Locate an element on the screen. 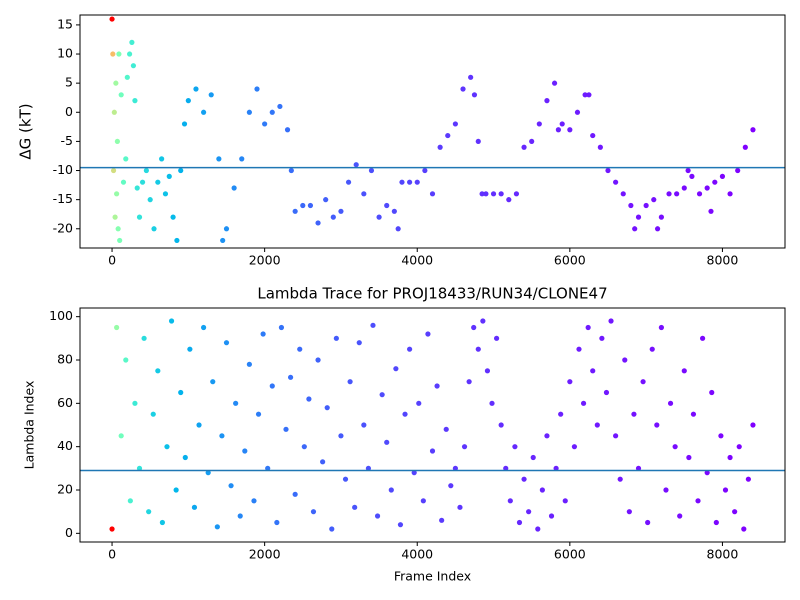 Image resolution: width=800 pixels, height=600 pixels. y-tick-label: -15 is located at coordinates (63, 198).